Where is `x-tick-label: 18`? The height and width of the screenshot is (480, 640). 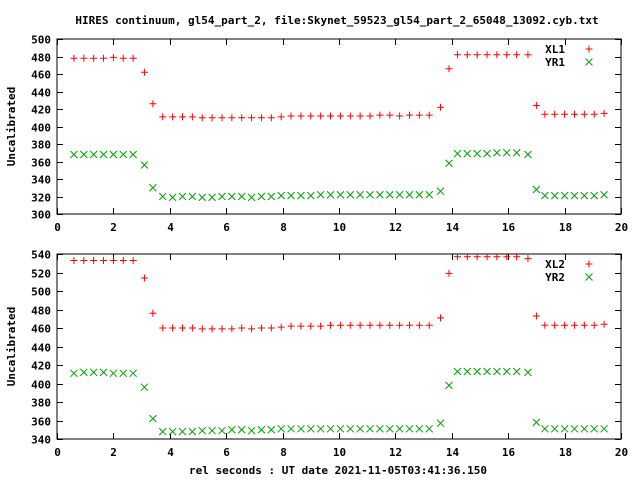
x-tick-label: 18 is located at coordinates (565, 227).